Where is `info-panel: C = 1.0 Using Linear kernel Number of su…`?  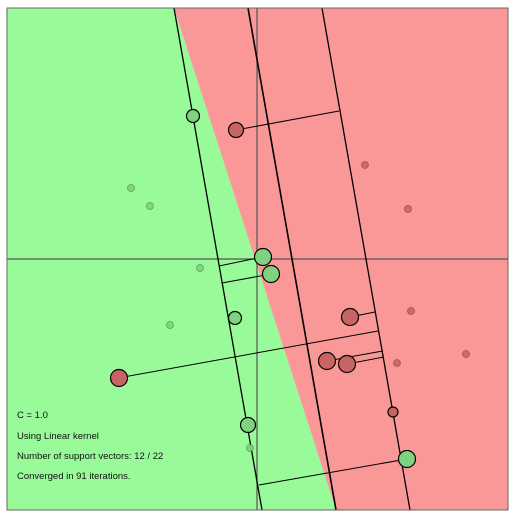
info-panel: C = 1.0 Using Linear kernel Number of su… is located at coordinates (90, 446).